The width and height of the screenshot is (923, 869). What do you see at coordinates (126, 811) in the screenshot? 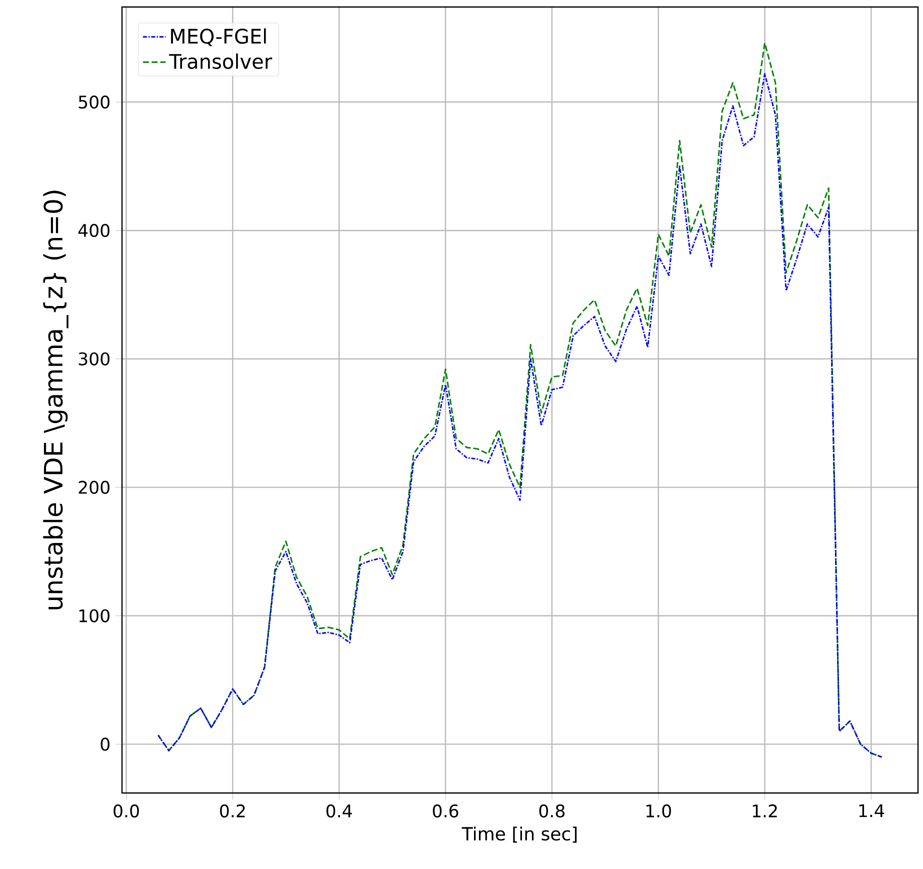
I see `x-tick-label: 0.0` at bounding box center [126, 811].